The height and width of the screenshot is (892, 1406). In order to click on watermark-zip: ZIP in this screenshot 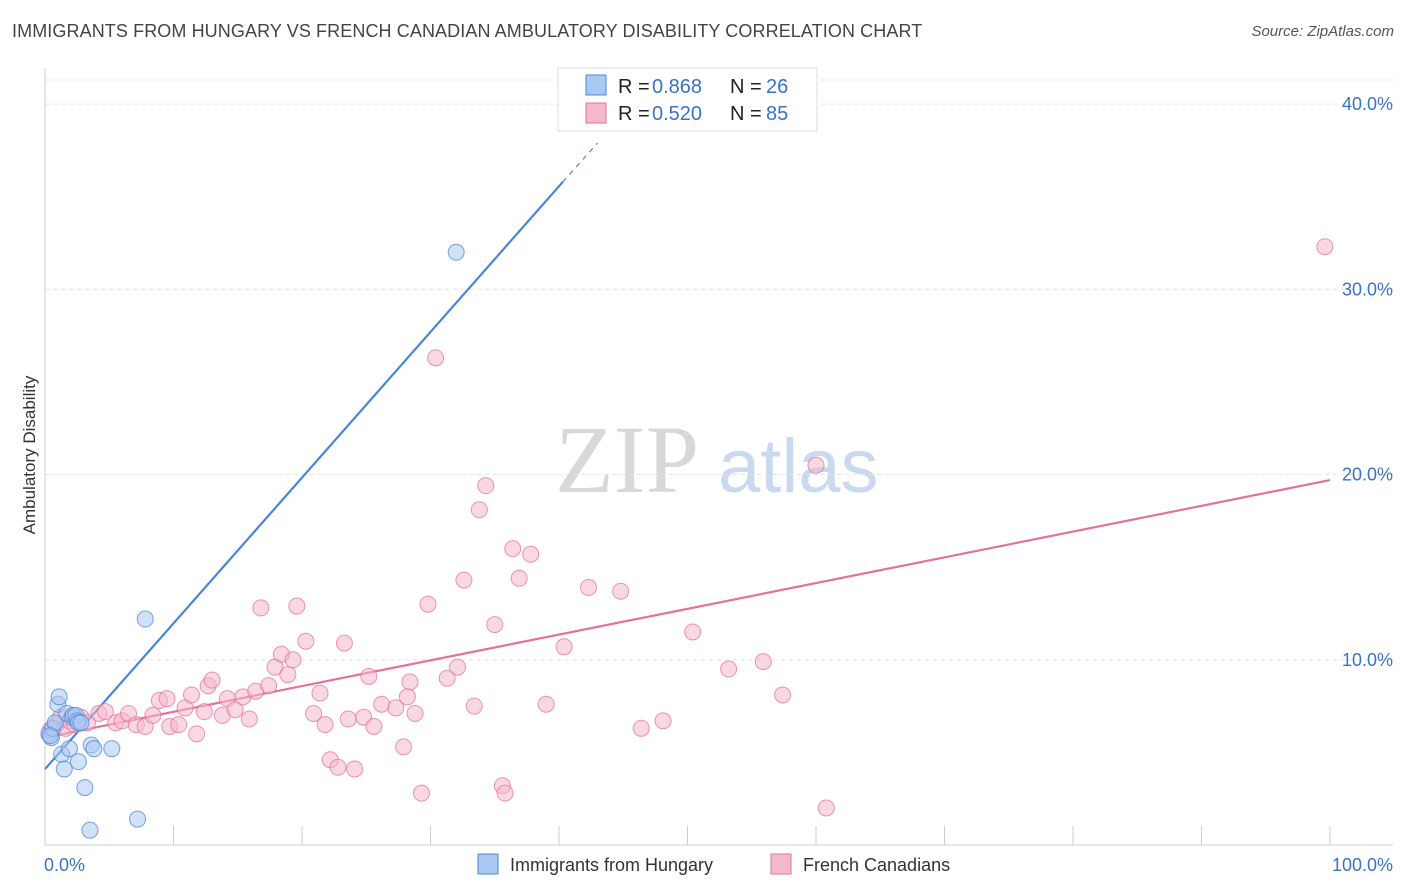, I will do `click(627, 459)`.